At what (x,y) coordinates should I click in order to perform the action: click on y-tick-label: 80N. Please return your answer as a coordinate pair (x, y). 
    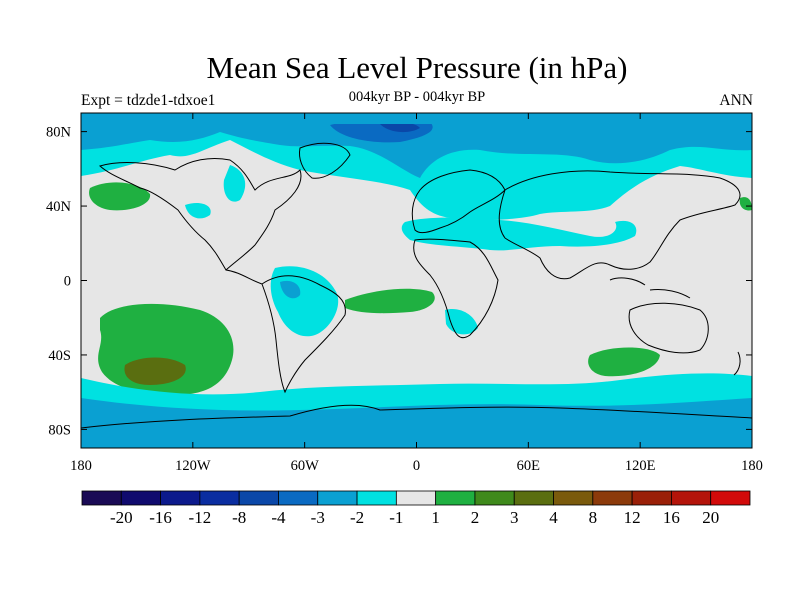
    Looking at the image, I should click on (59, 133).